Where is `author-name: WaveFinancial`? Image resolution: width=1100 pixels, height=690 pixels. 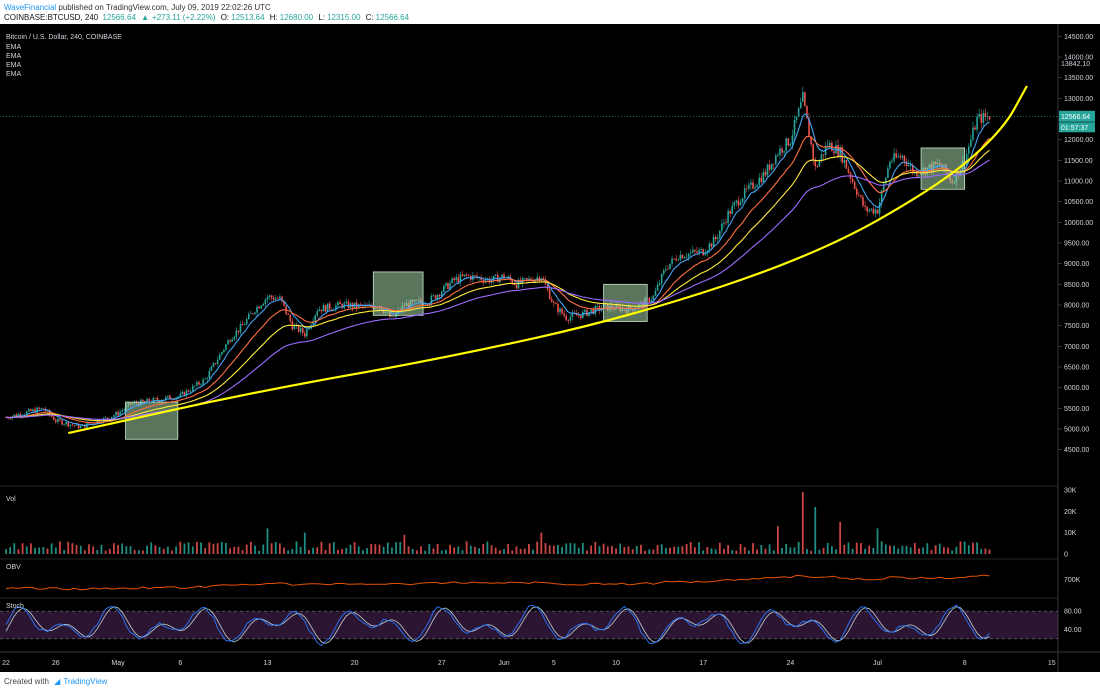
author-name: WaveFinancial is located at coordinates (30, 7).